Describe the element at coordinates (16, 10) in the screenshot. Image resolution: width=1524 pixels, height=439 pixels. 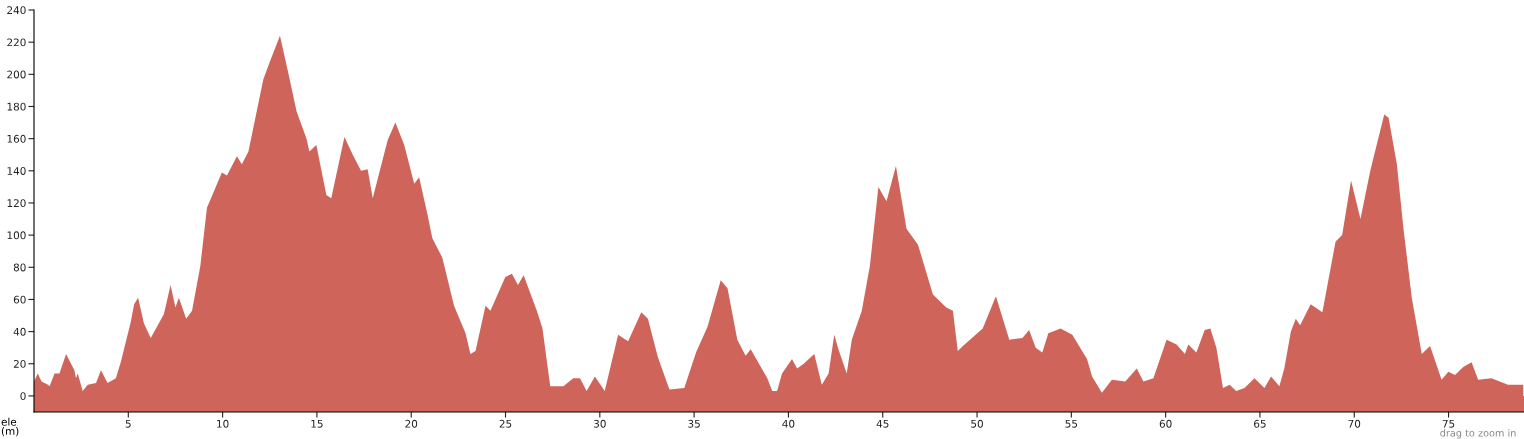
I see `y-tick-label: 240` at that location.